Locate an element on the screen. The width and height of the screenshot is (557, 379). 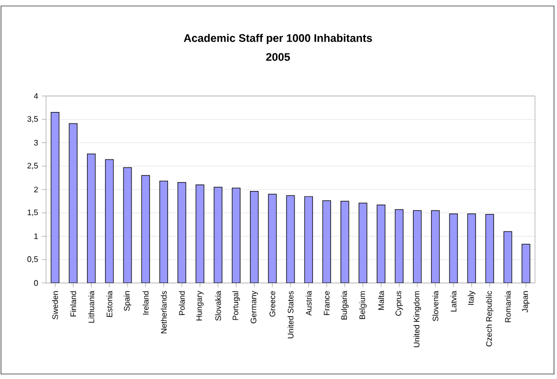
x-tick-label: Lithuania is located at coordinates (91, 306).